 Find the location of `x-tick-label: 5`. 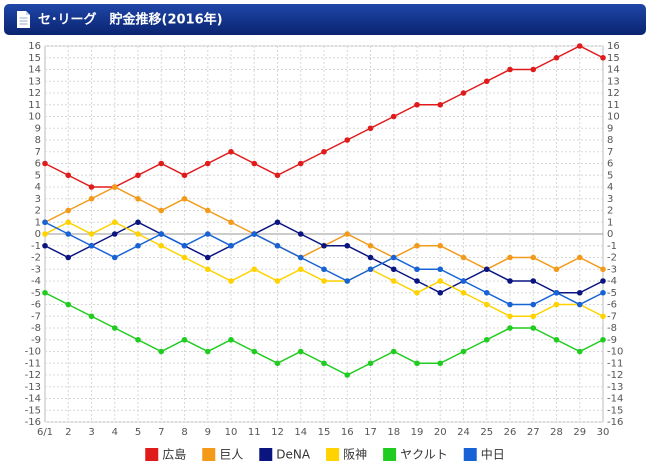

x-tick-label: 5 is located at coordinates (138, 432).